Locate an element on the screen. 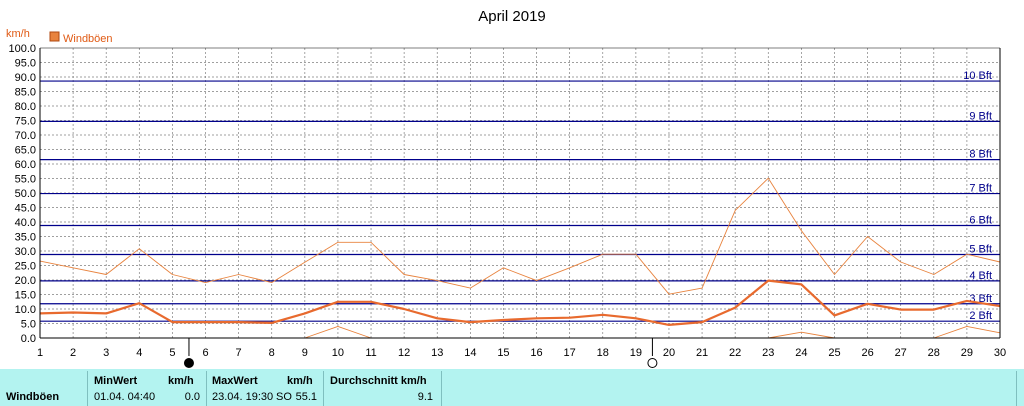 This screenshot has height=406, width=1024. x-tick-label: 13 is located at coordinates (437, 353).